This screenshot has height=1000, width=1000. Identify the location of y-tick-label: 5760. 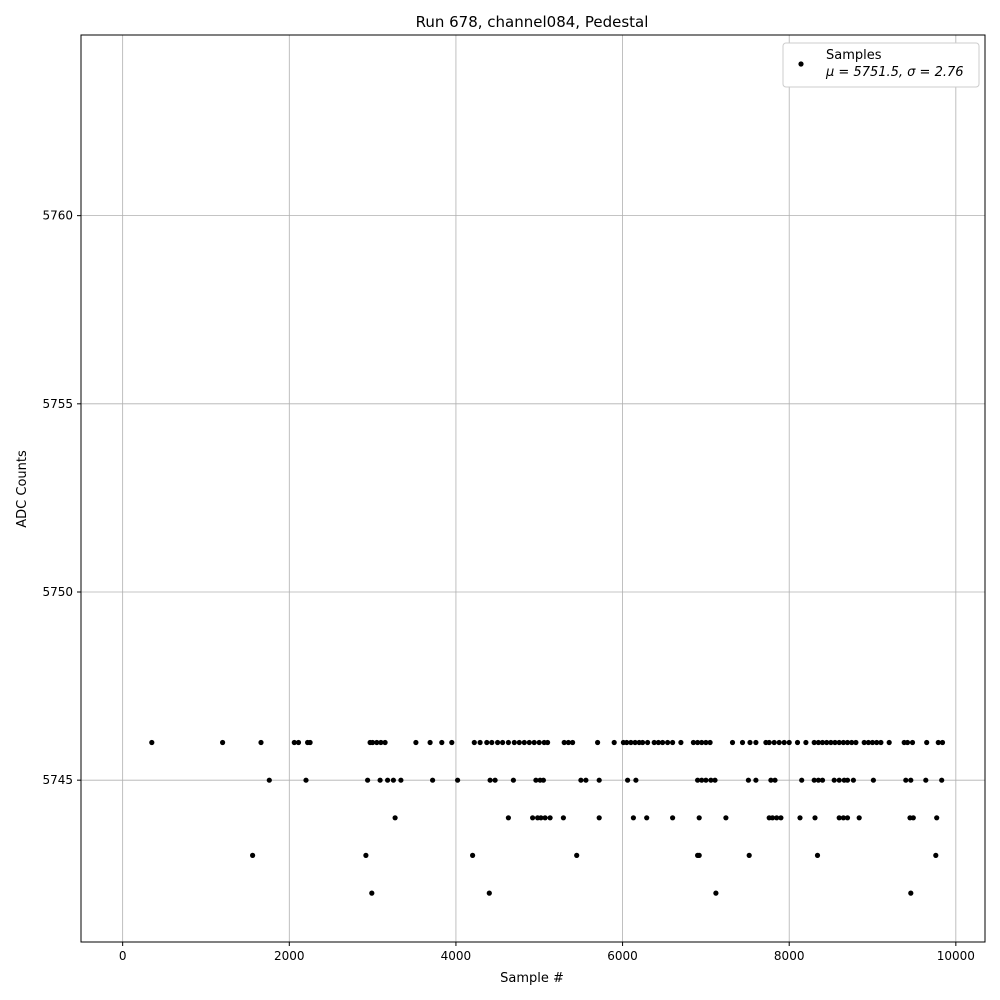
(57, 216).